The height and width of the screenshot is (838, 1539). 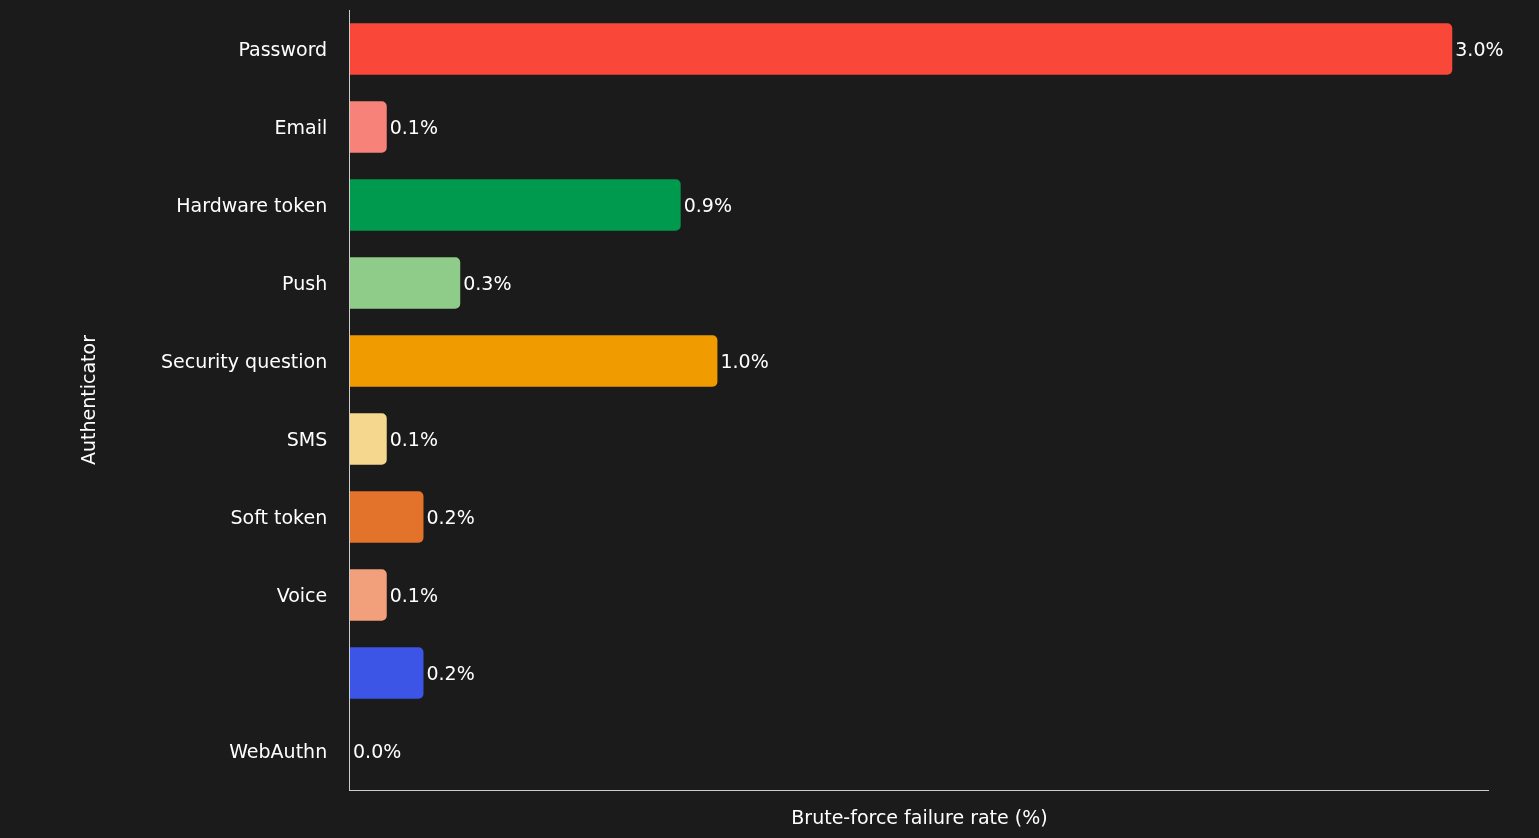 I want to click on y-tick-label: Push, so click(x=305, y=282).